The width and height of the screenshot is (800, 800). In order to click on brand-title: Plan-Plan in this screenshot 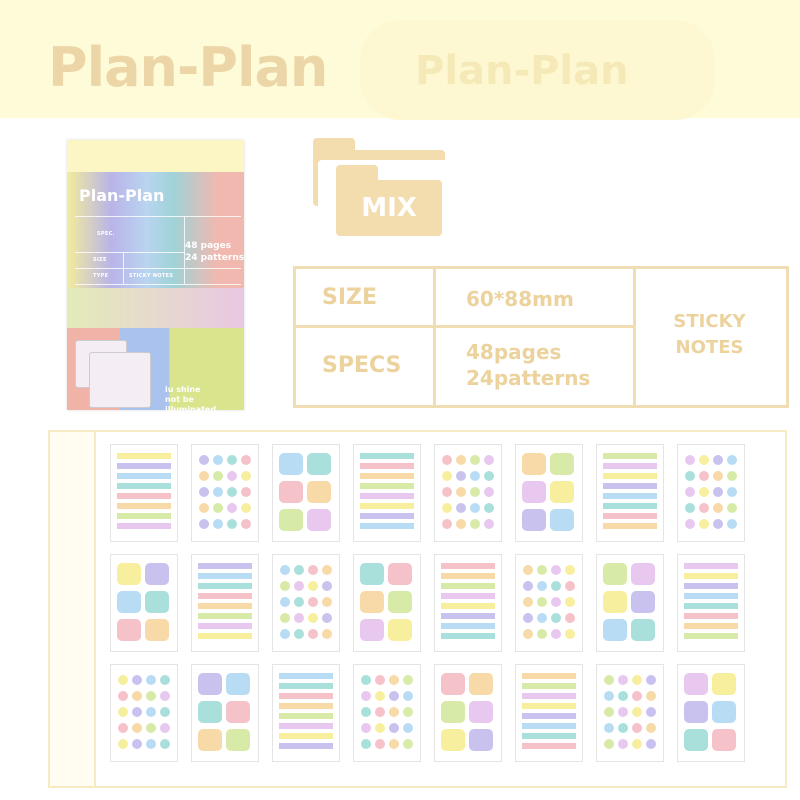, I will do `click(188, 67)`.